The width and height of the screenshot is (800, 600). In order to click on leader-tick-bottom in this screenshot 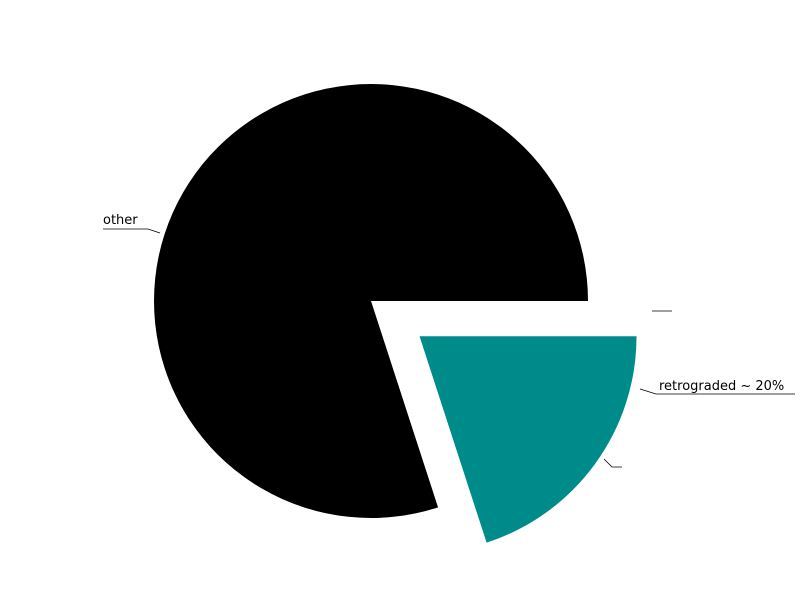, I will do `click(612, 463)`.